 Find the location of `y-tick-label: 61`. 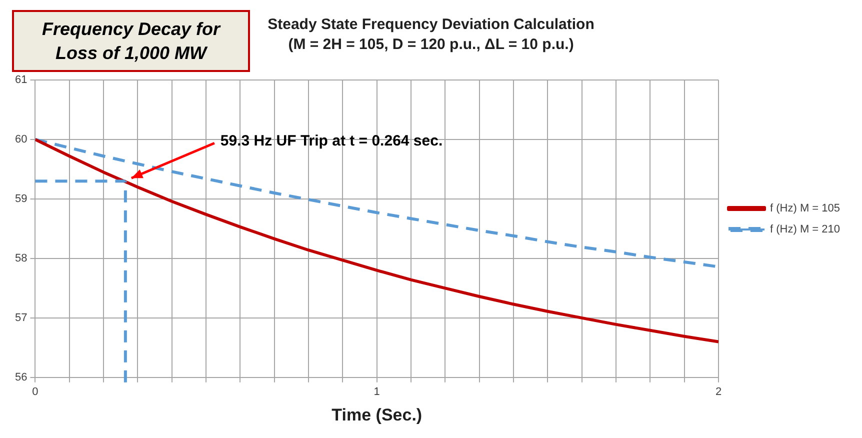

y-tick-label: 61 is located at coordinates (21, 80).